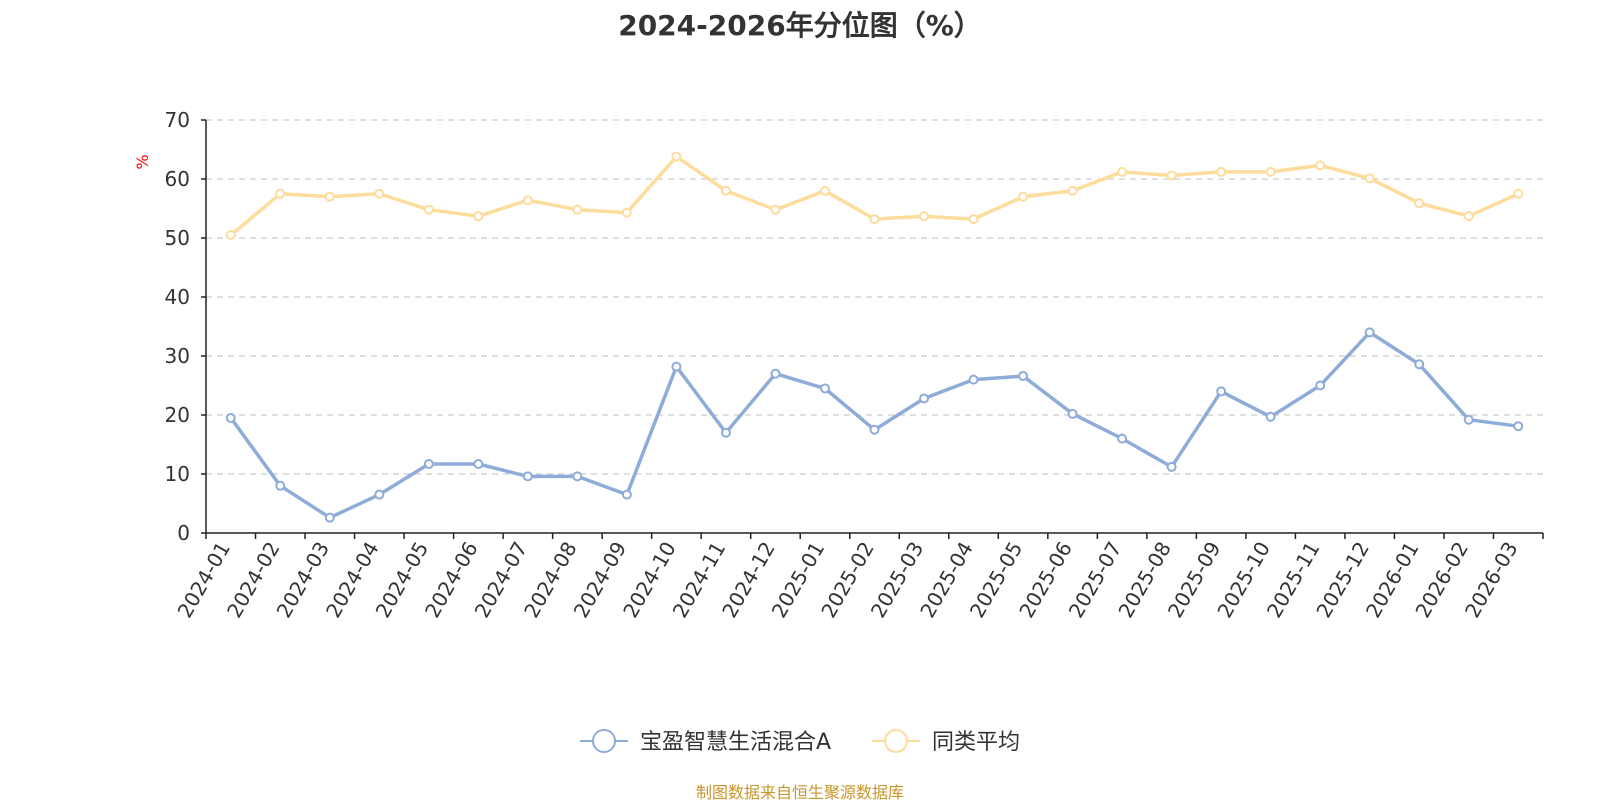  What do you see at coordinates (177, 120) in the screenshot?
I see `y-tick-label: 70` at bounding box center [177, 120].